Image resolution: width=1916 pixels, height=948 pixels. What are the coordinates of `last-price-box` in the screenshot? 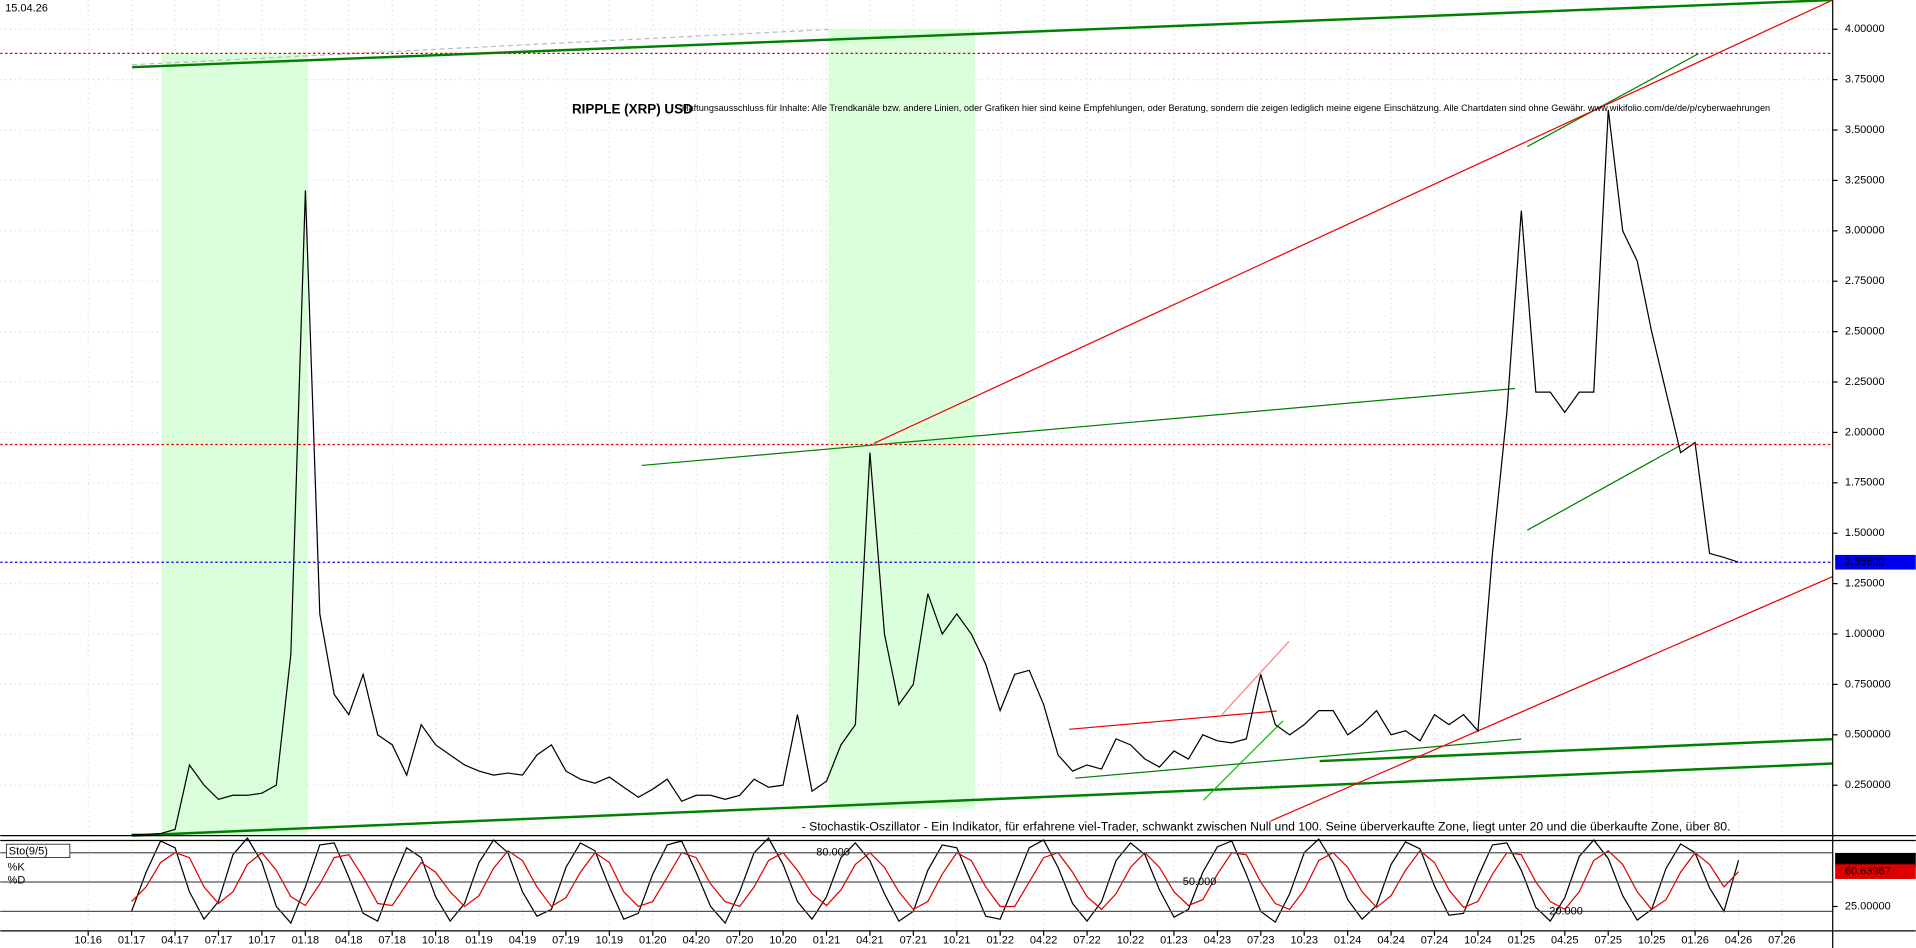 It's located at (1875, 562).